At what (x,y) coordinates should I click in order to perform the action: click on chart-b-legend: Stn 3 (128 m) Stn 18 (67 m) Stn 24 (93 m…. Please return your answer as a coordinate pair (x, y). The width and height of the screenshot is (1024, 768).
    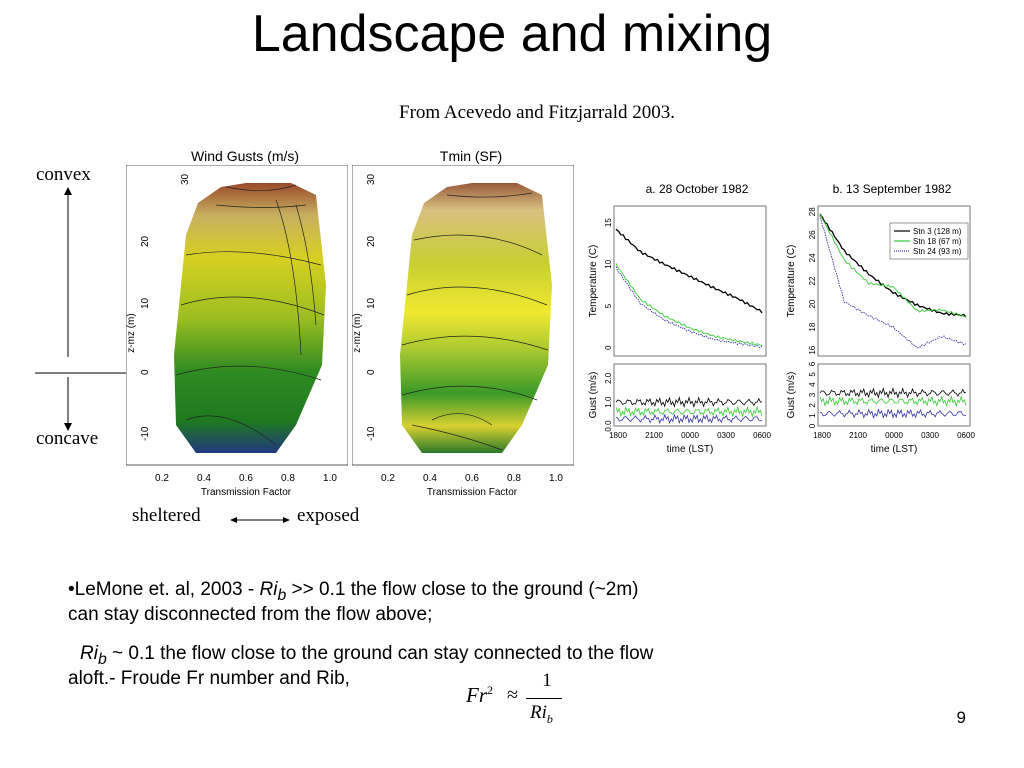
    Looking at the image, I should click on (929, 241).